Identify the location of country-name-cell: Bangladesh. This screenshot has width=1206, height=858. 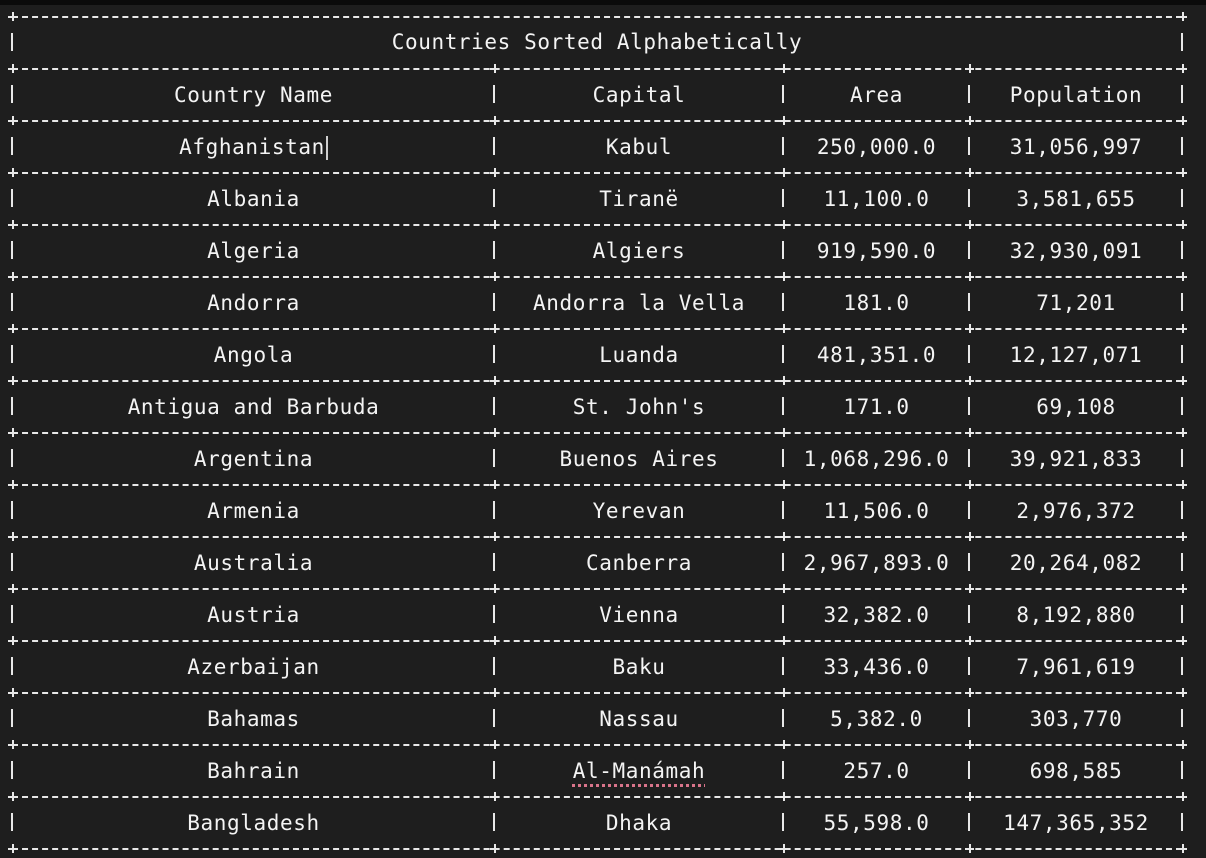
(253, 823).